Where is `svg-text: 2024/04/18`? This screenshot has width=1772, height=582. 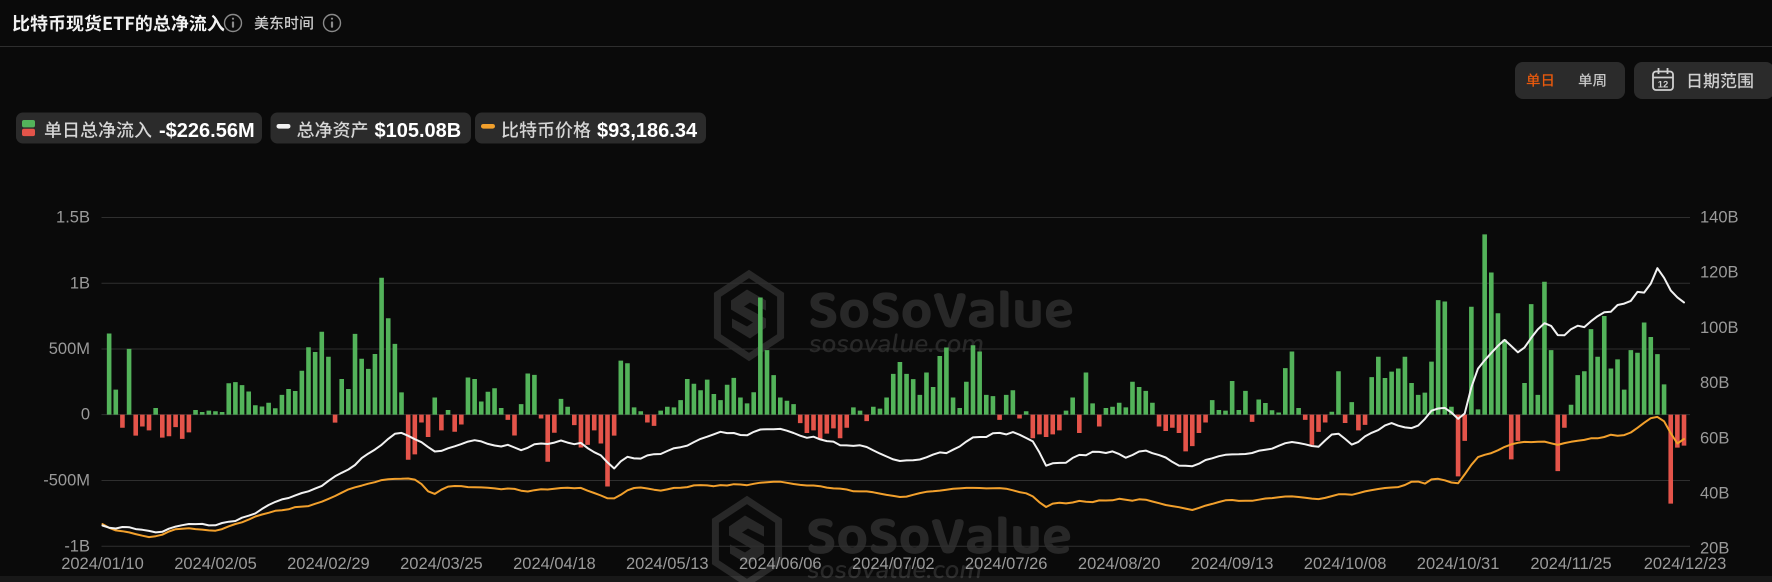
svg-text: 2024/04/18 is located at coordinates (554, 564).